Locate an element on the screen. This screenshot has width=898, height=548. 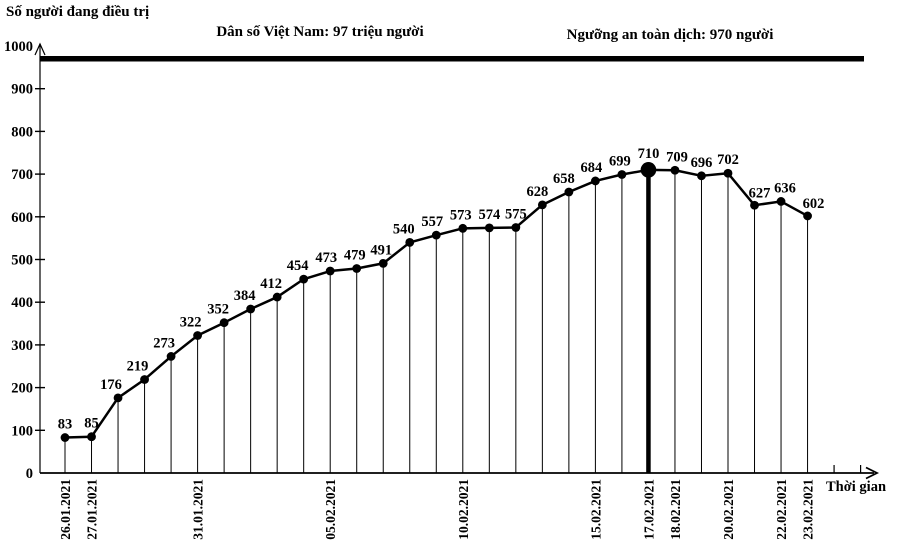
x-date-label: 15.02.2021 is located at coordinates (595, 509).